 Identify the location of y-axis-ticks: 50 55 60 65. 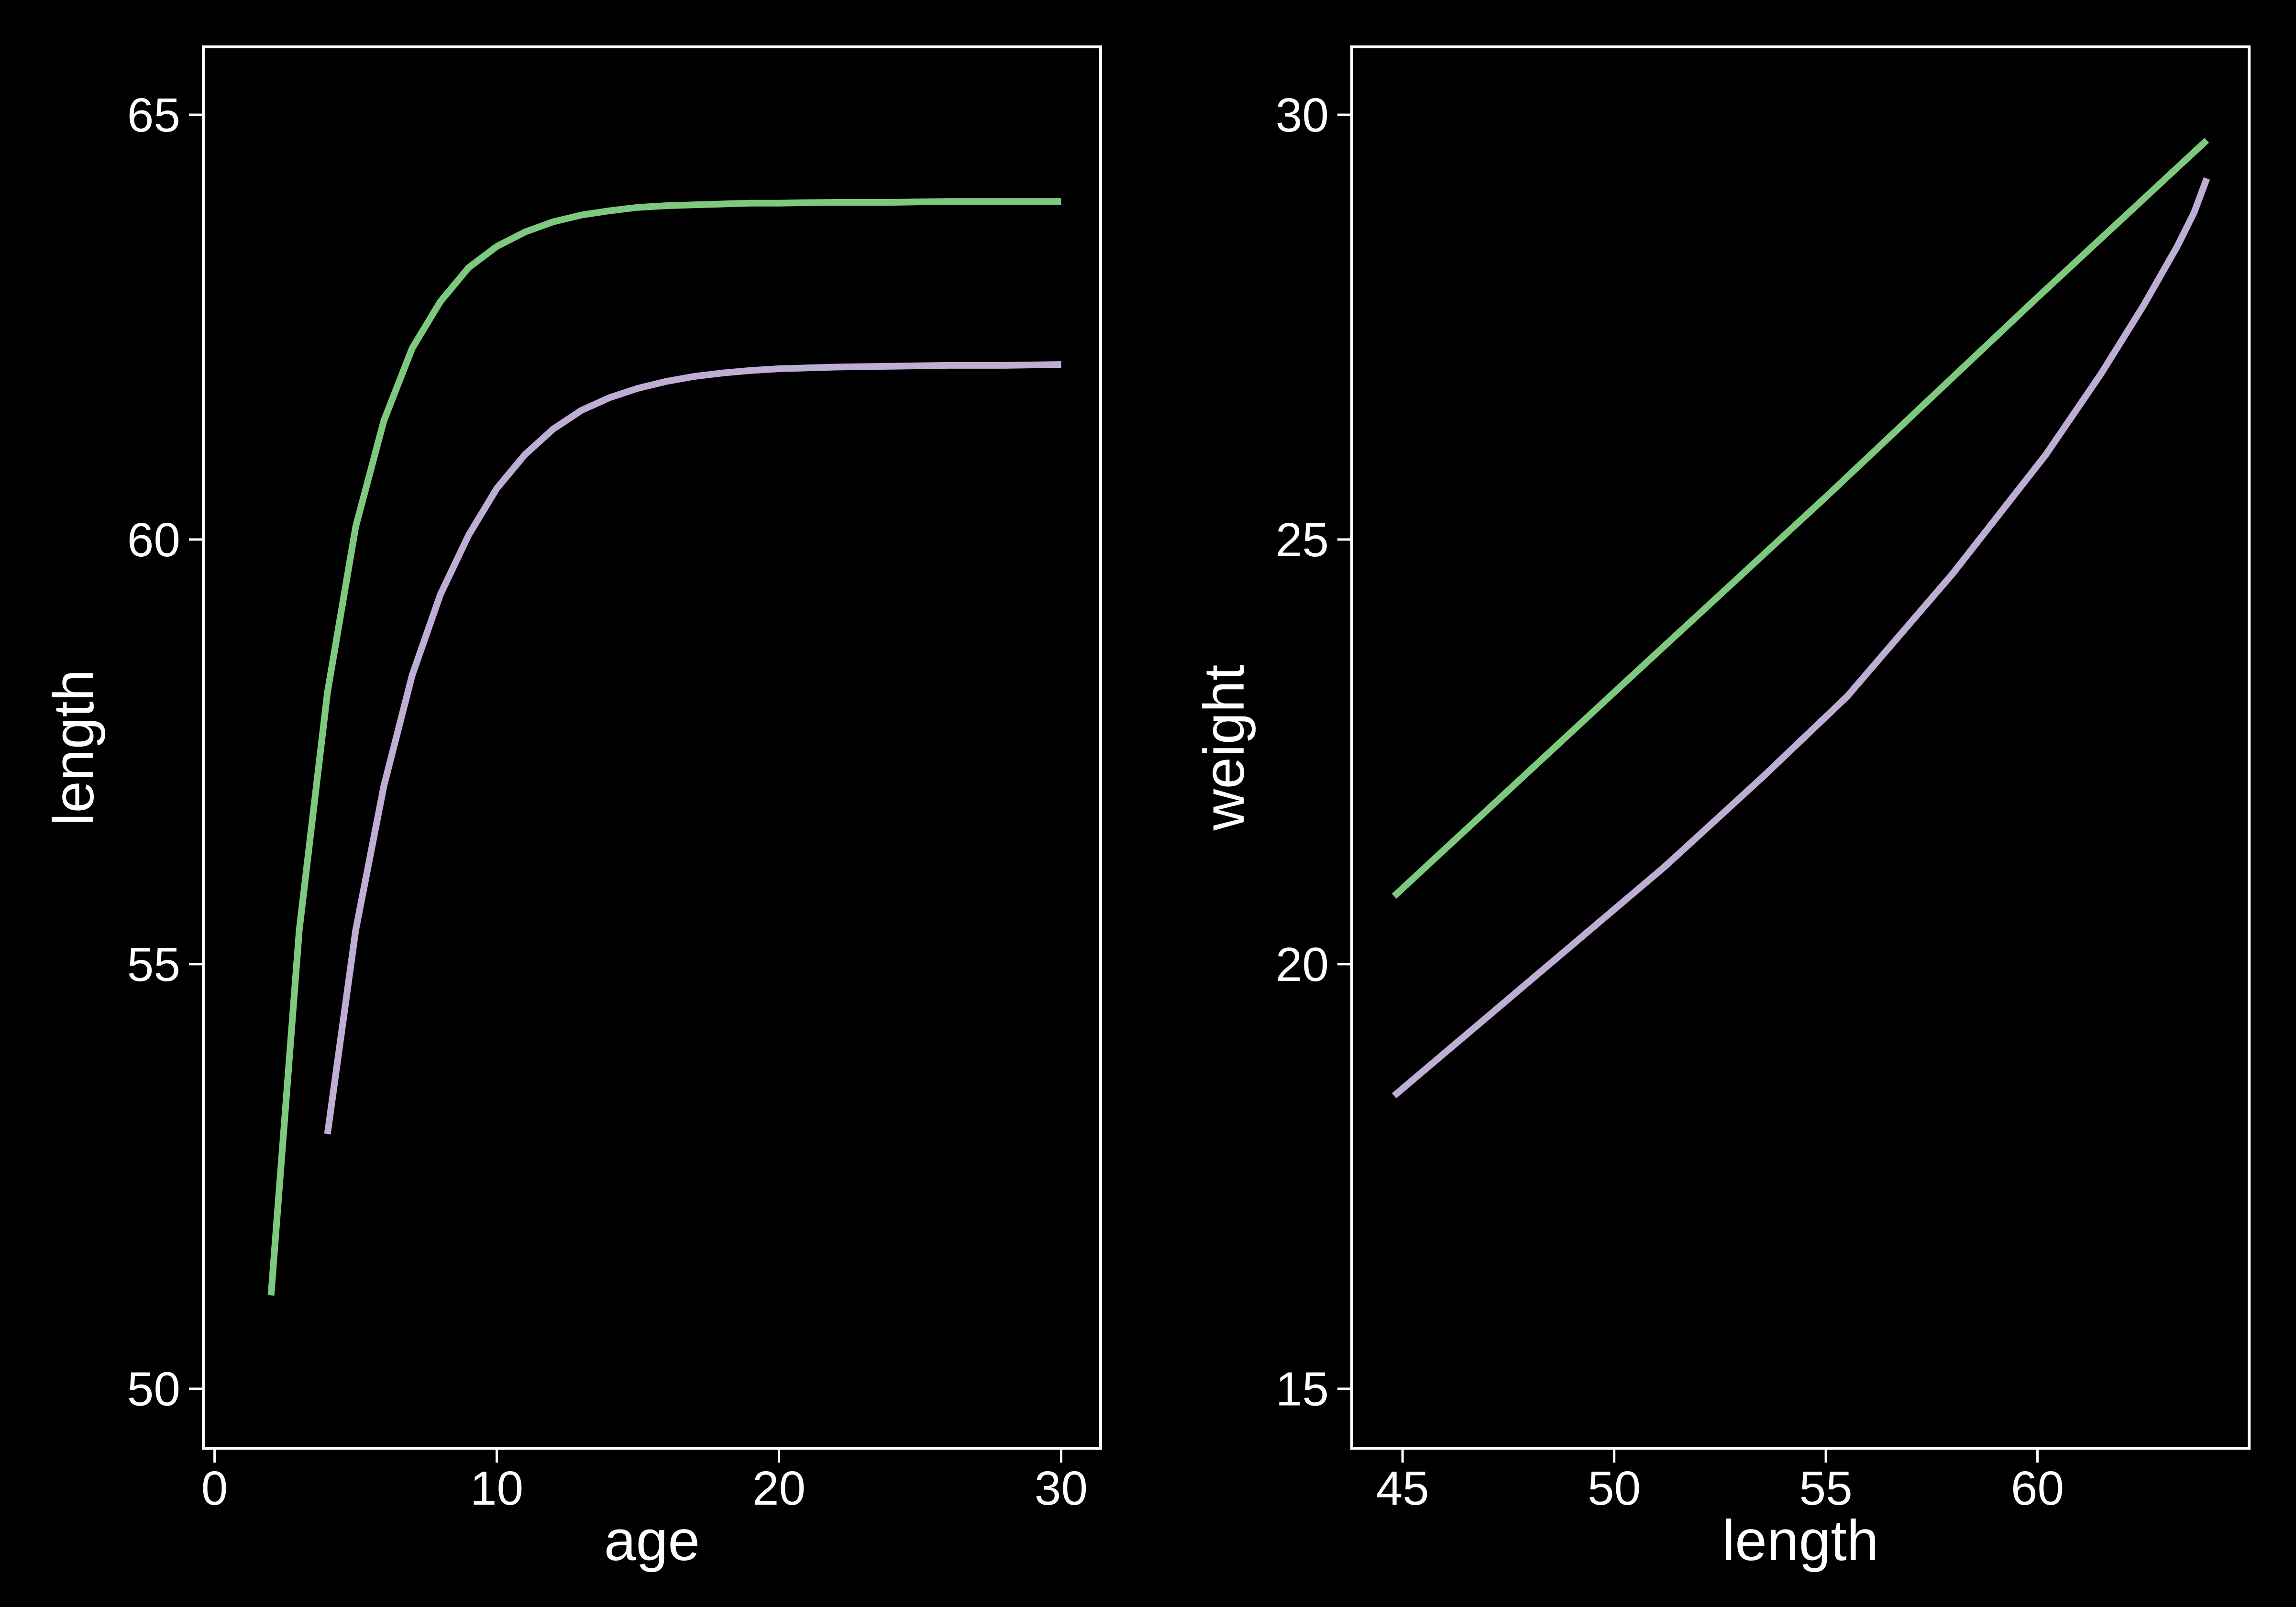
(165, 752).